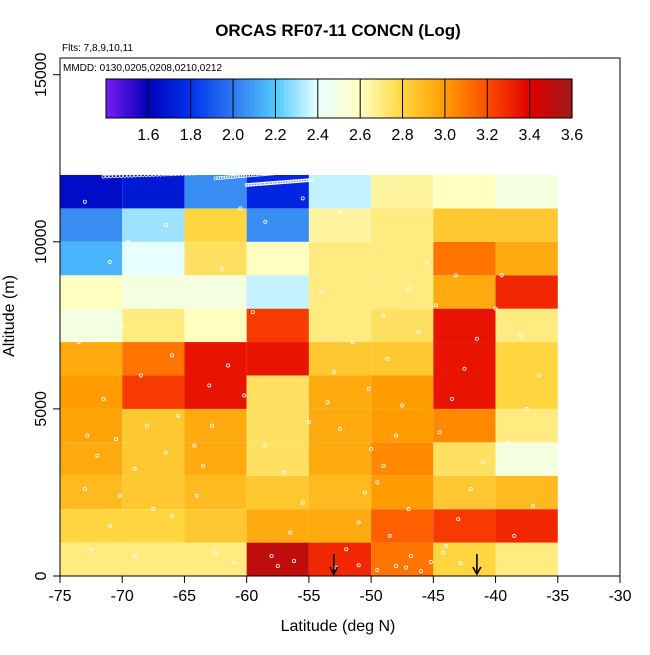  Describe the element at coordinates (59, 596) in the screenshot. I see `x-tick-label: -75` at that location.